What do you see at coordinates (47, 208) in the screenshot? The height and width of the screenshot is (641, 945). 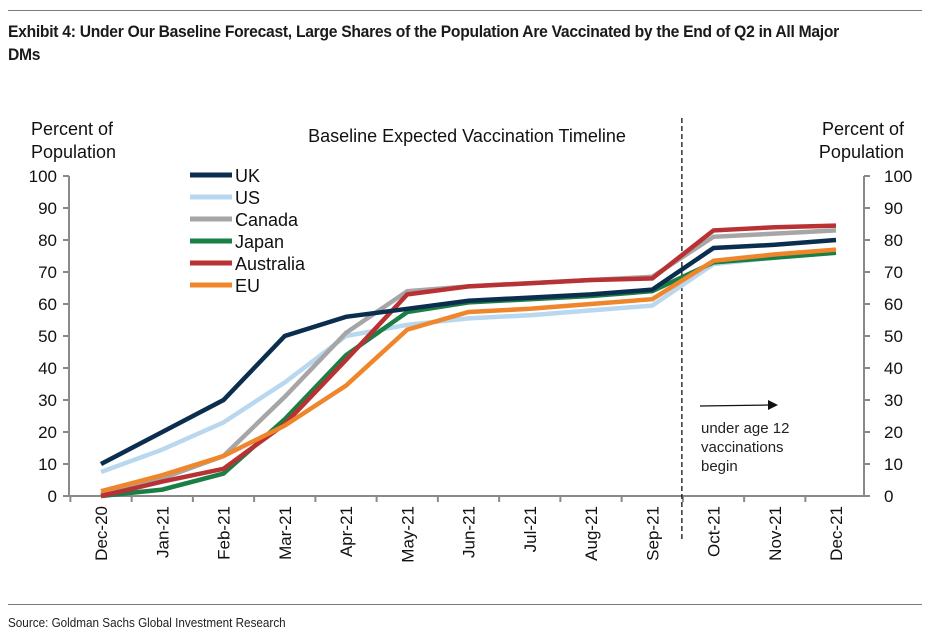 I see `left-y-tick-label: 90` at bounding box center [47, 208].